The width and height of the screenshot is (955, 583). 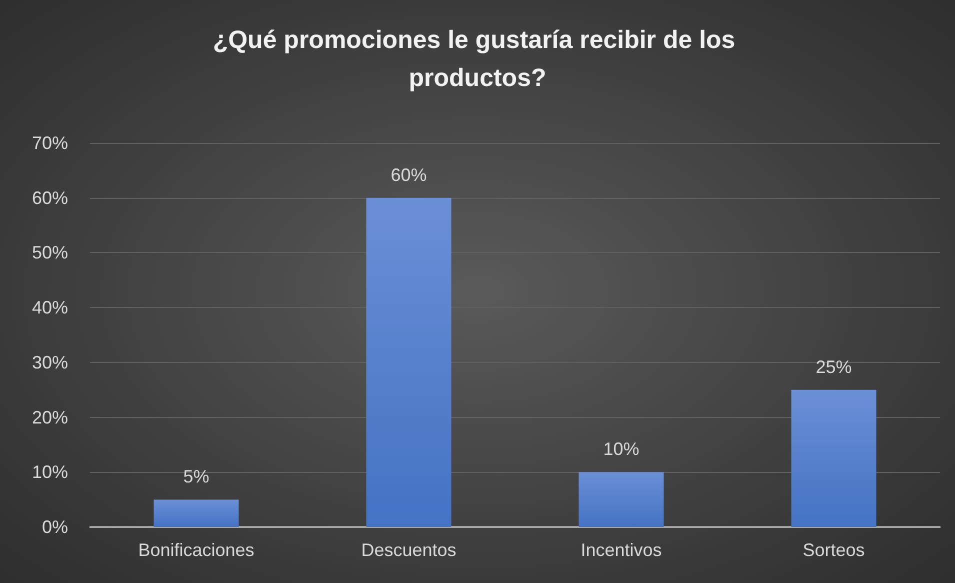 I want to click on y-tick-label: 70%, so click(x=50, y=143).